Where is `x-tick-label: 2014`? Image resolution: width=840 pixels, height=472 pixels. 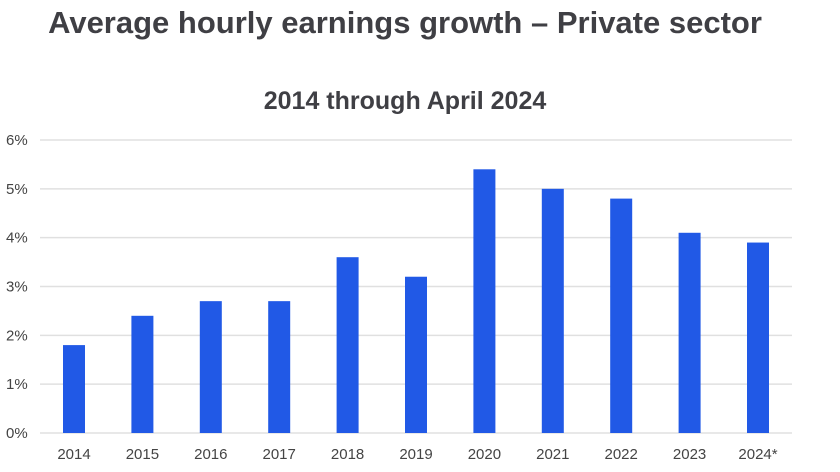 x-tick-label: 2014 is located at coordinates (73, 454).